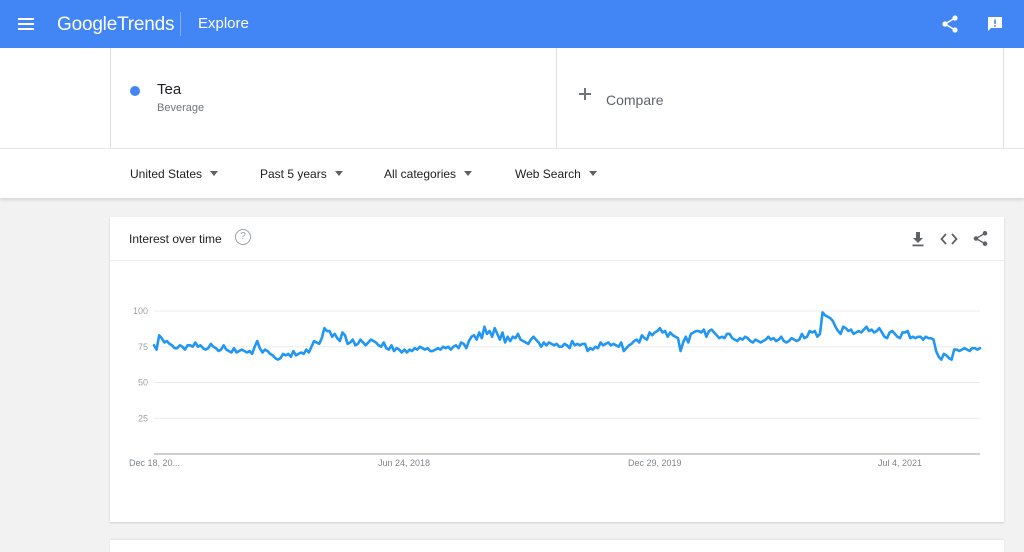  What do you see at coordinates (143, 418) in the screenshot?
I see `y-tick-label: 25` at bounding box center [143, 418].